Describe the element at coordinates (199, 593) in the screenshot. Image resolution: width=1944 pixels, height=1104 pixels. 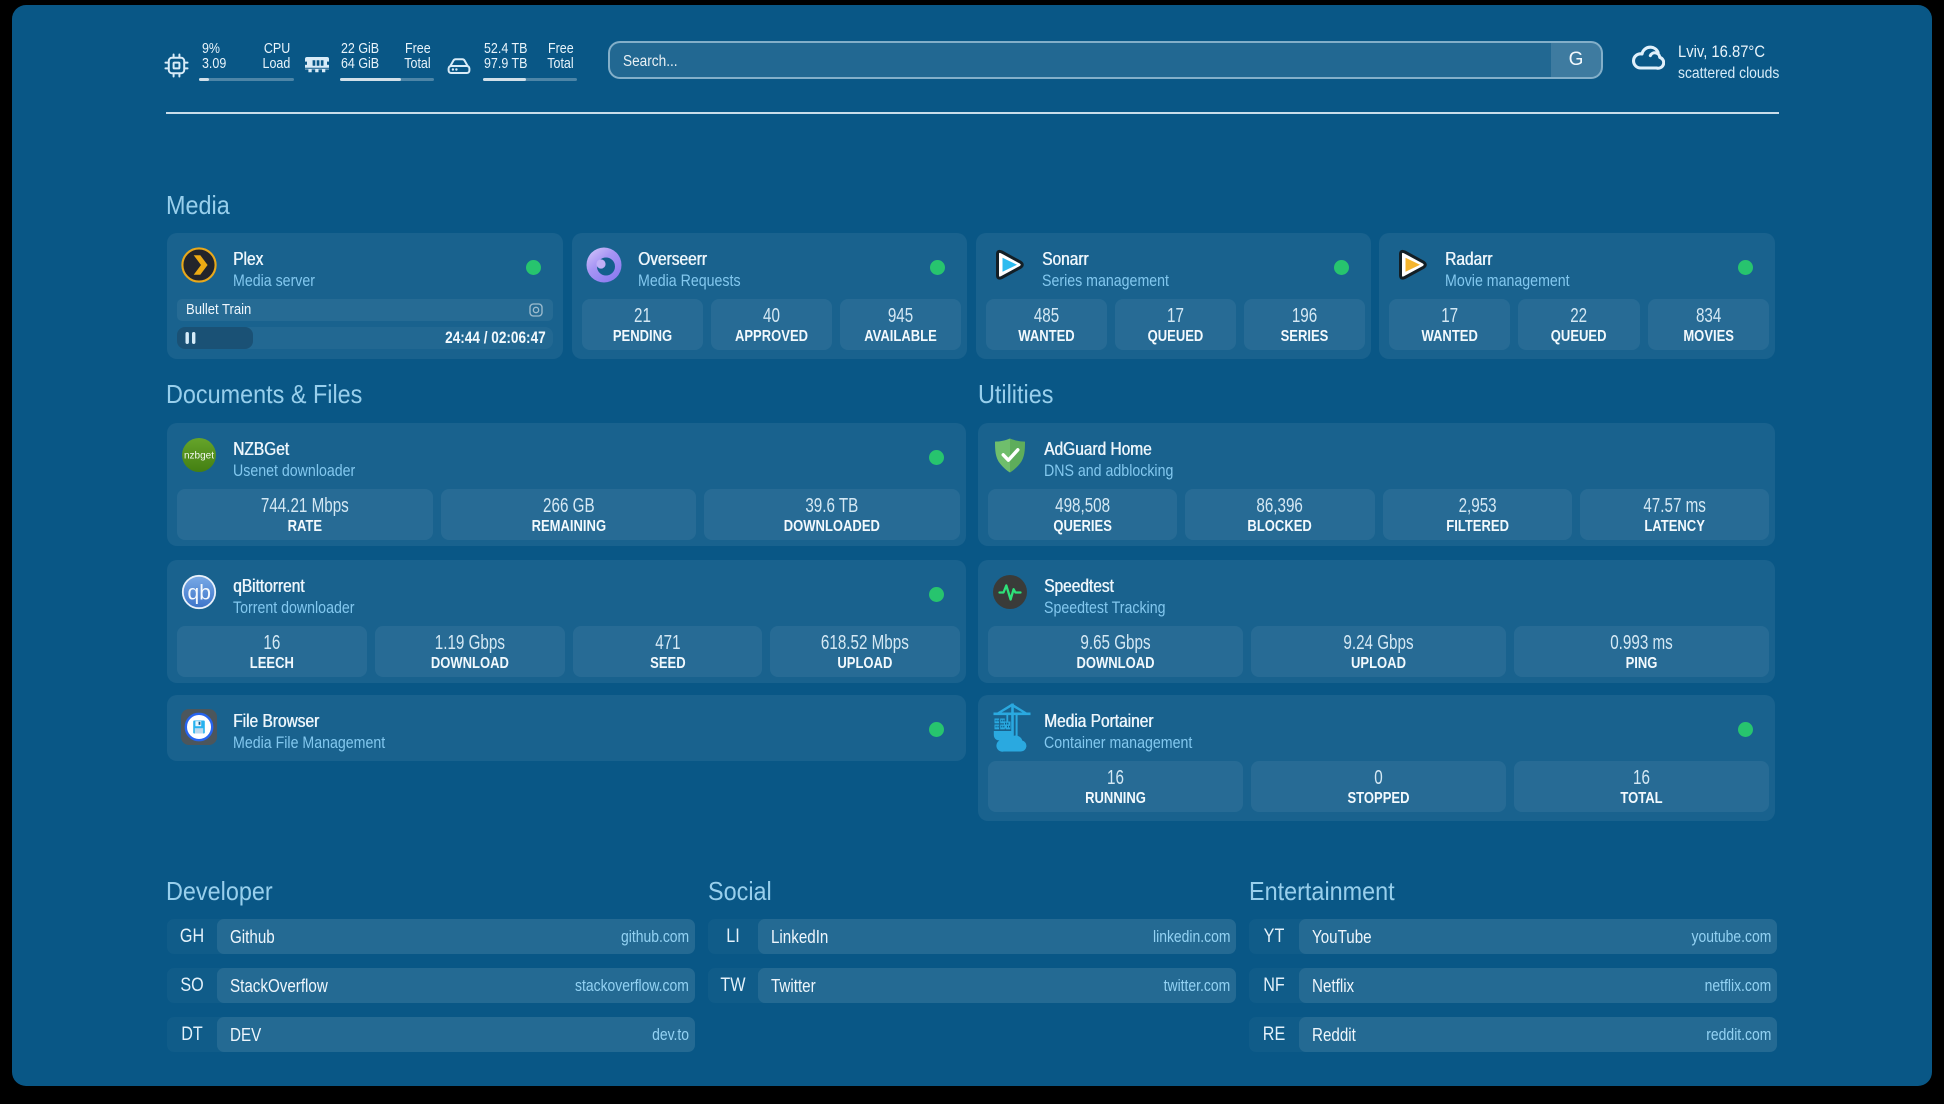
I see `svg-text: qb` at that location.